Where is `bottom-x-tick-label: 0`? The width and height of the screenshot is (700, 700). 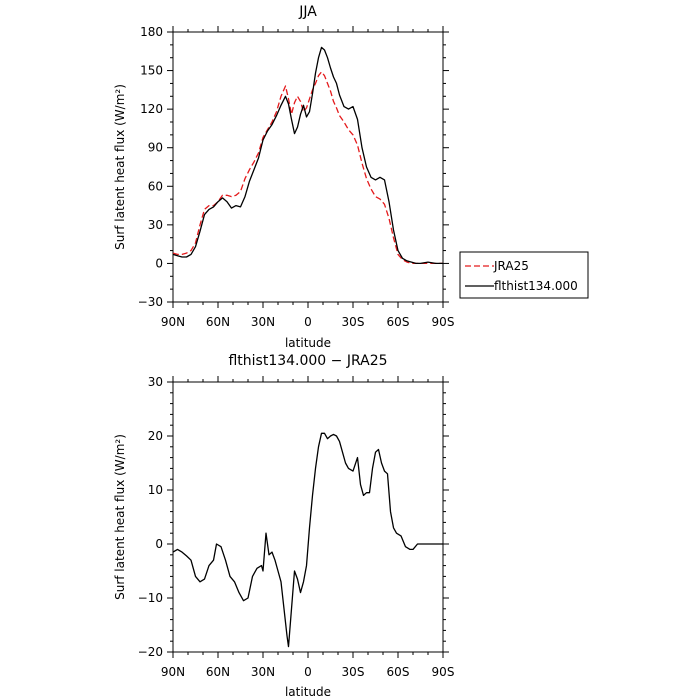
bottom-x-tick-label: 0 is located at coordinates (308, 672).